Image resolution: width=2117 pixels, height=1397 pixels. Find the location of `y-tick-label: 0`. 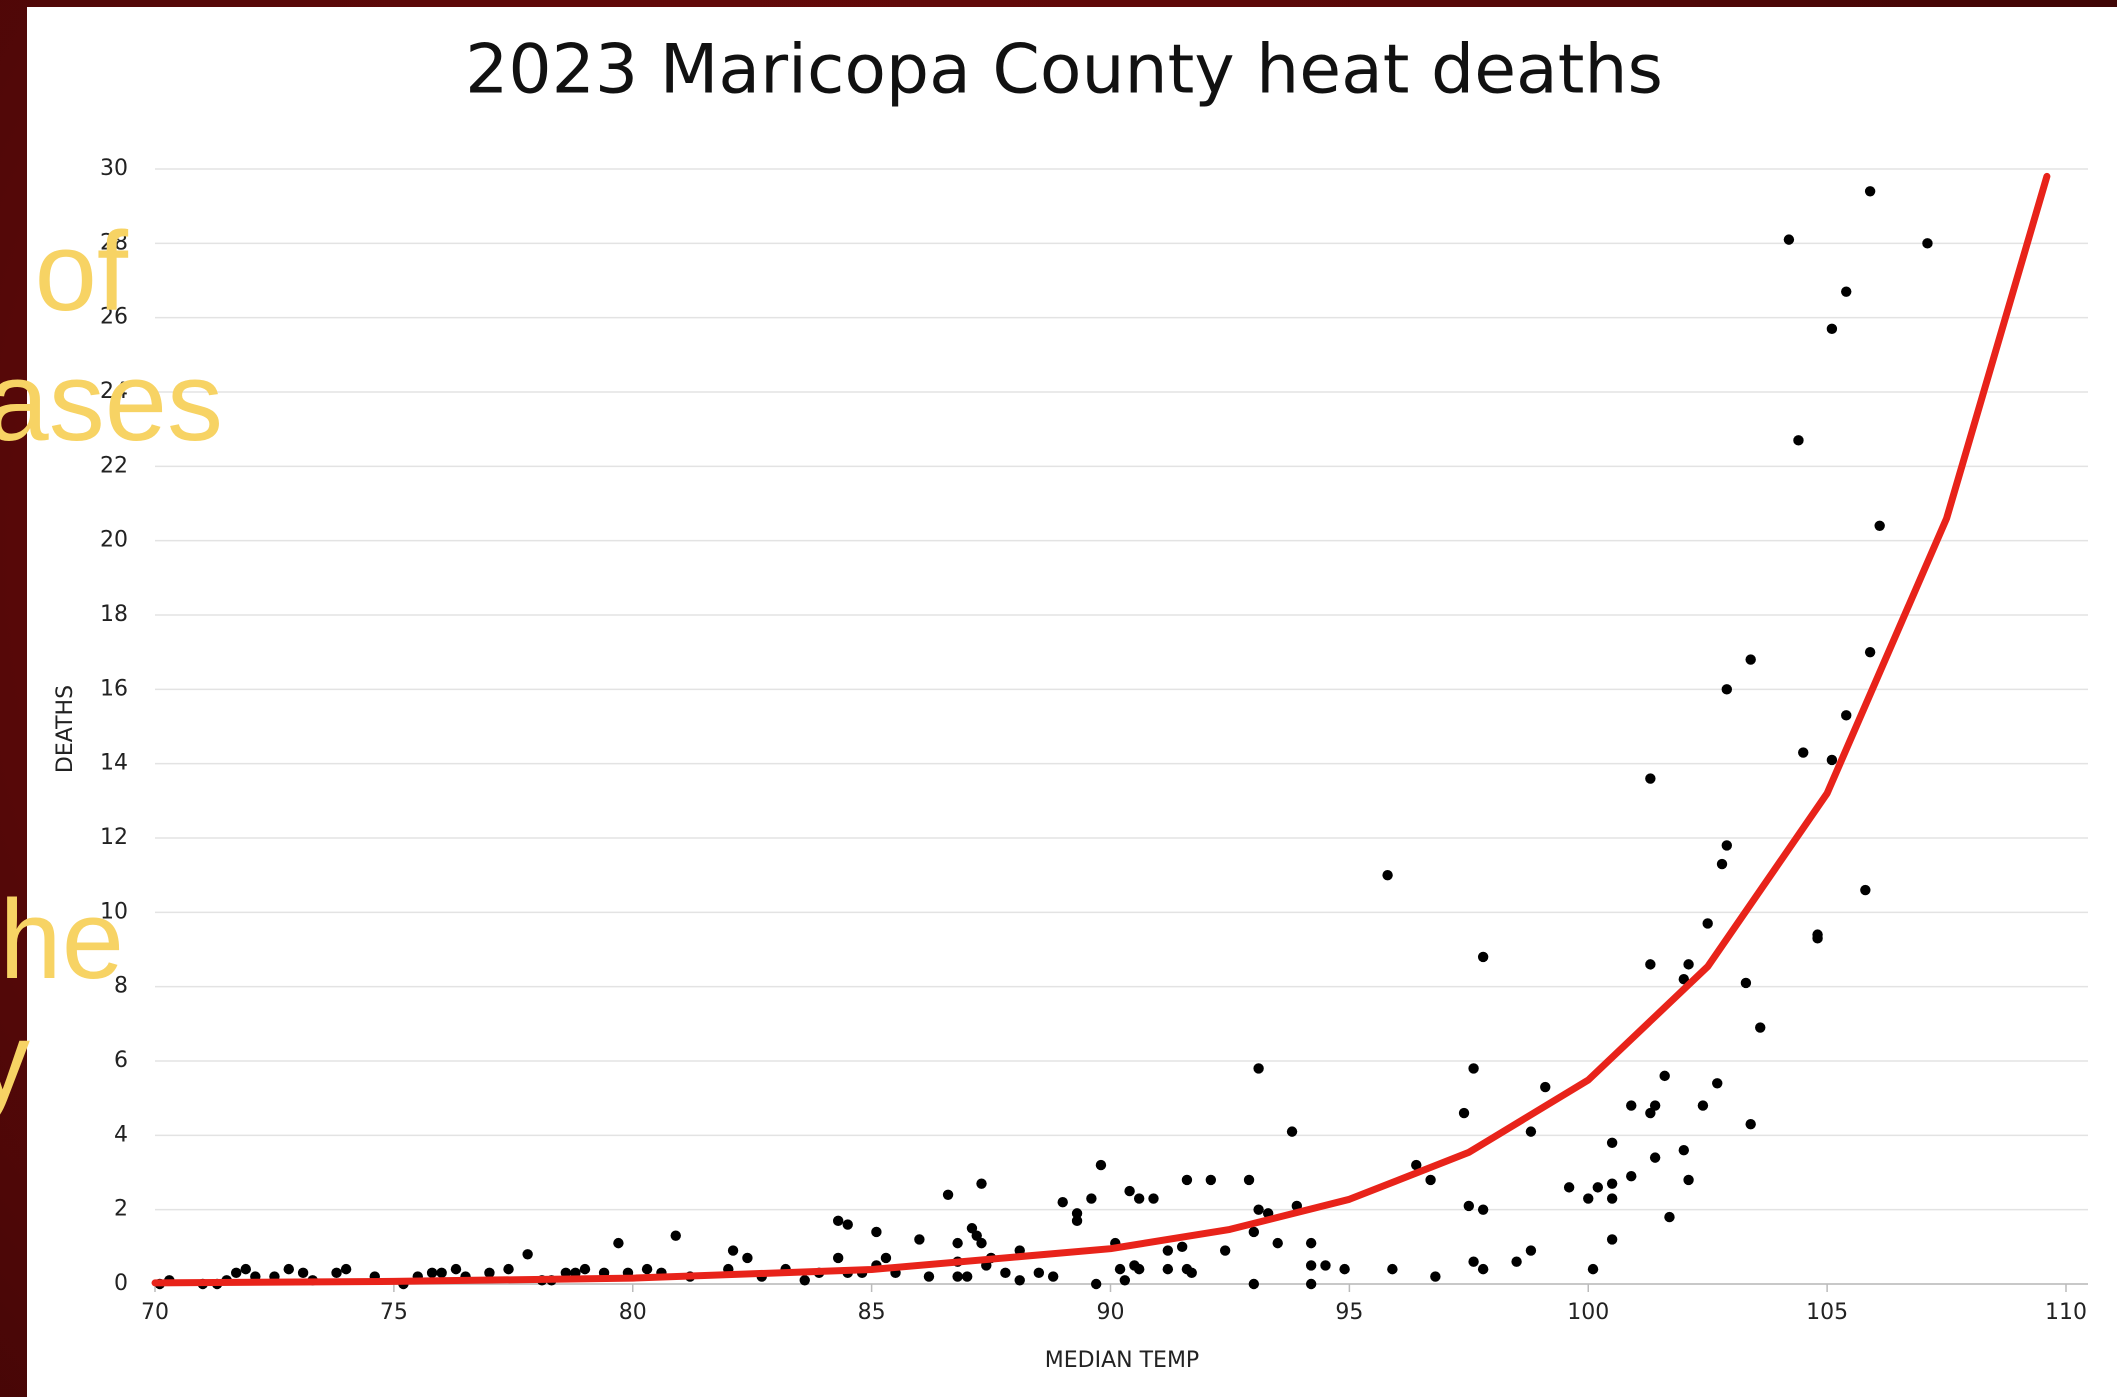

y-tick-label: 0 is located at coordinates (121, 1283).